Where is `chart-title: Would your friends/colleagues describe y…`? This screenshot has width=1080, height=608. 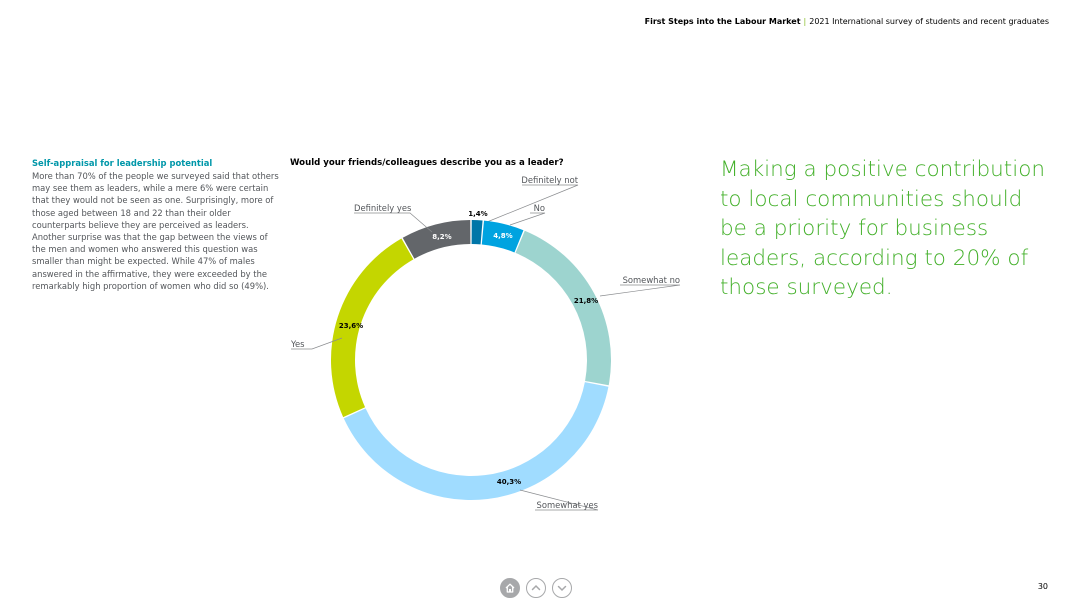 chart-title: Would your friends/colleagues describe y… is located at coordinates (427, 163).